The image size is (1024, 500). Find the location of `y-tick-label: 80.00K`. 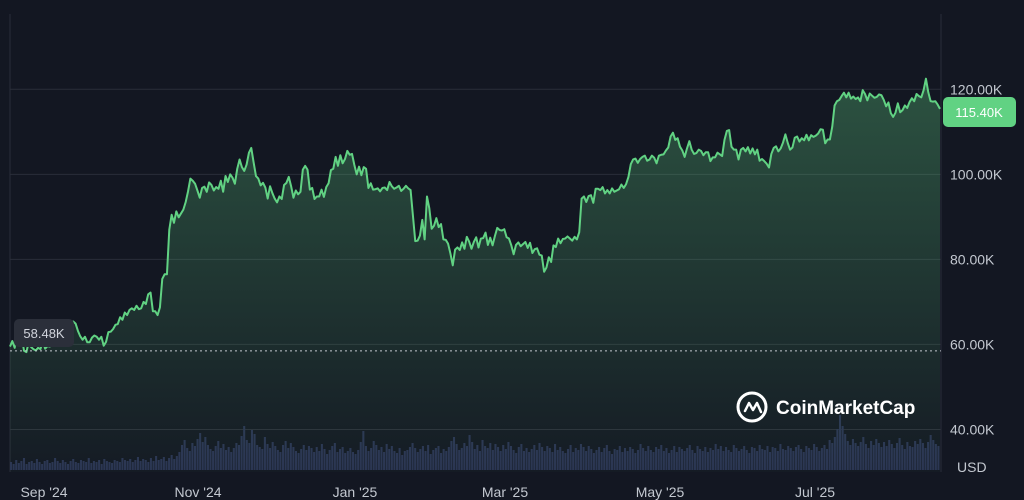

y-tick-label: 80.00K is located at coordinates (972, 259).